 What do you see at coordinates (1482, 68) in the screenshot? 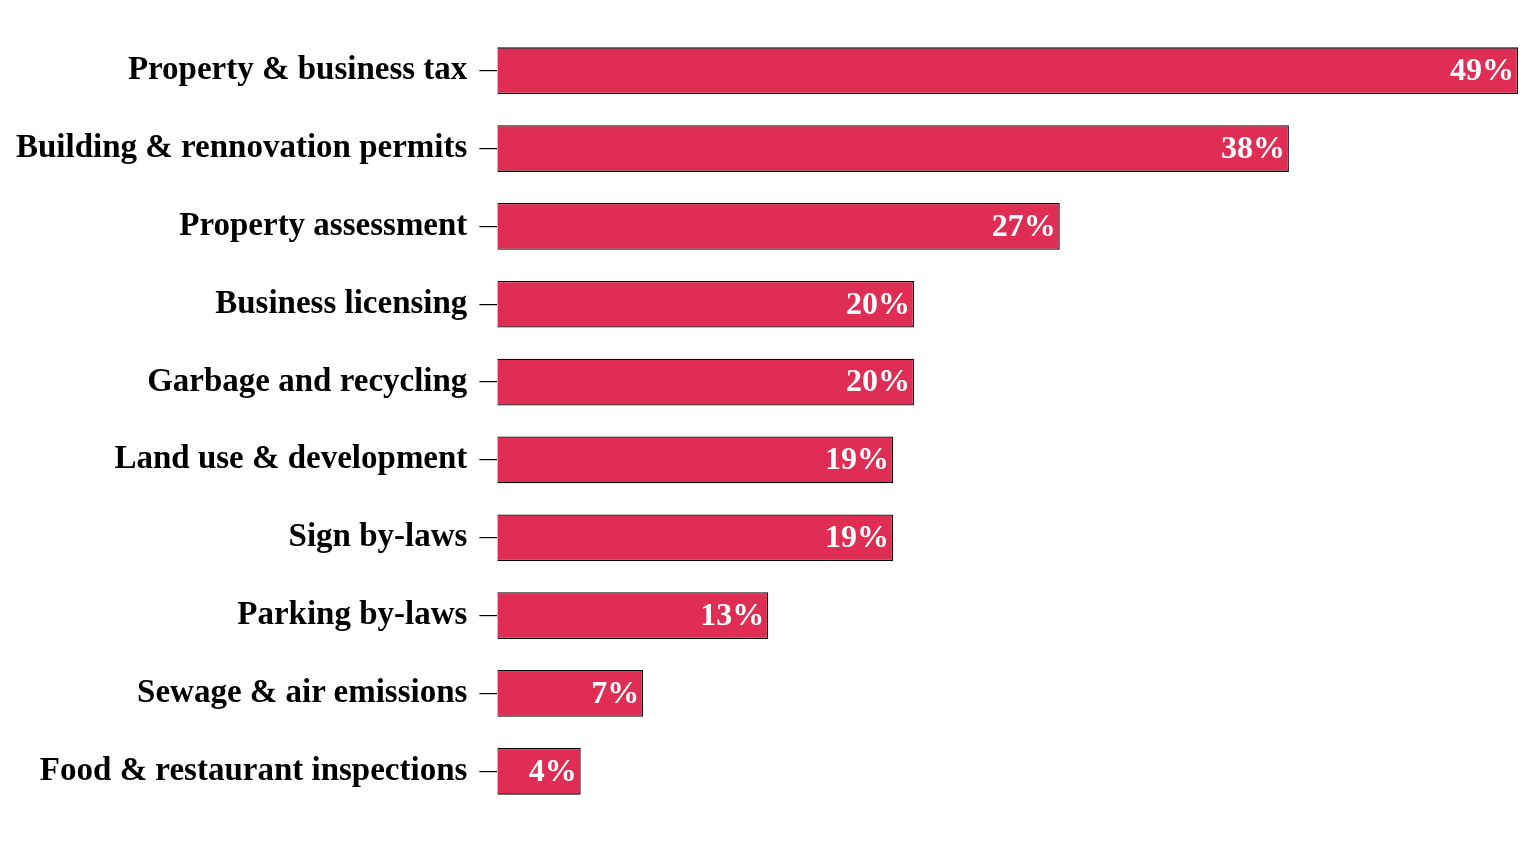
I see `data-label: 49%` at bounding box center [1482, 68].